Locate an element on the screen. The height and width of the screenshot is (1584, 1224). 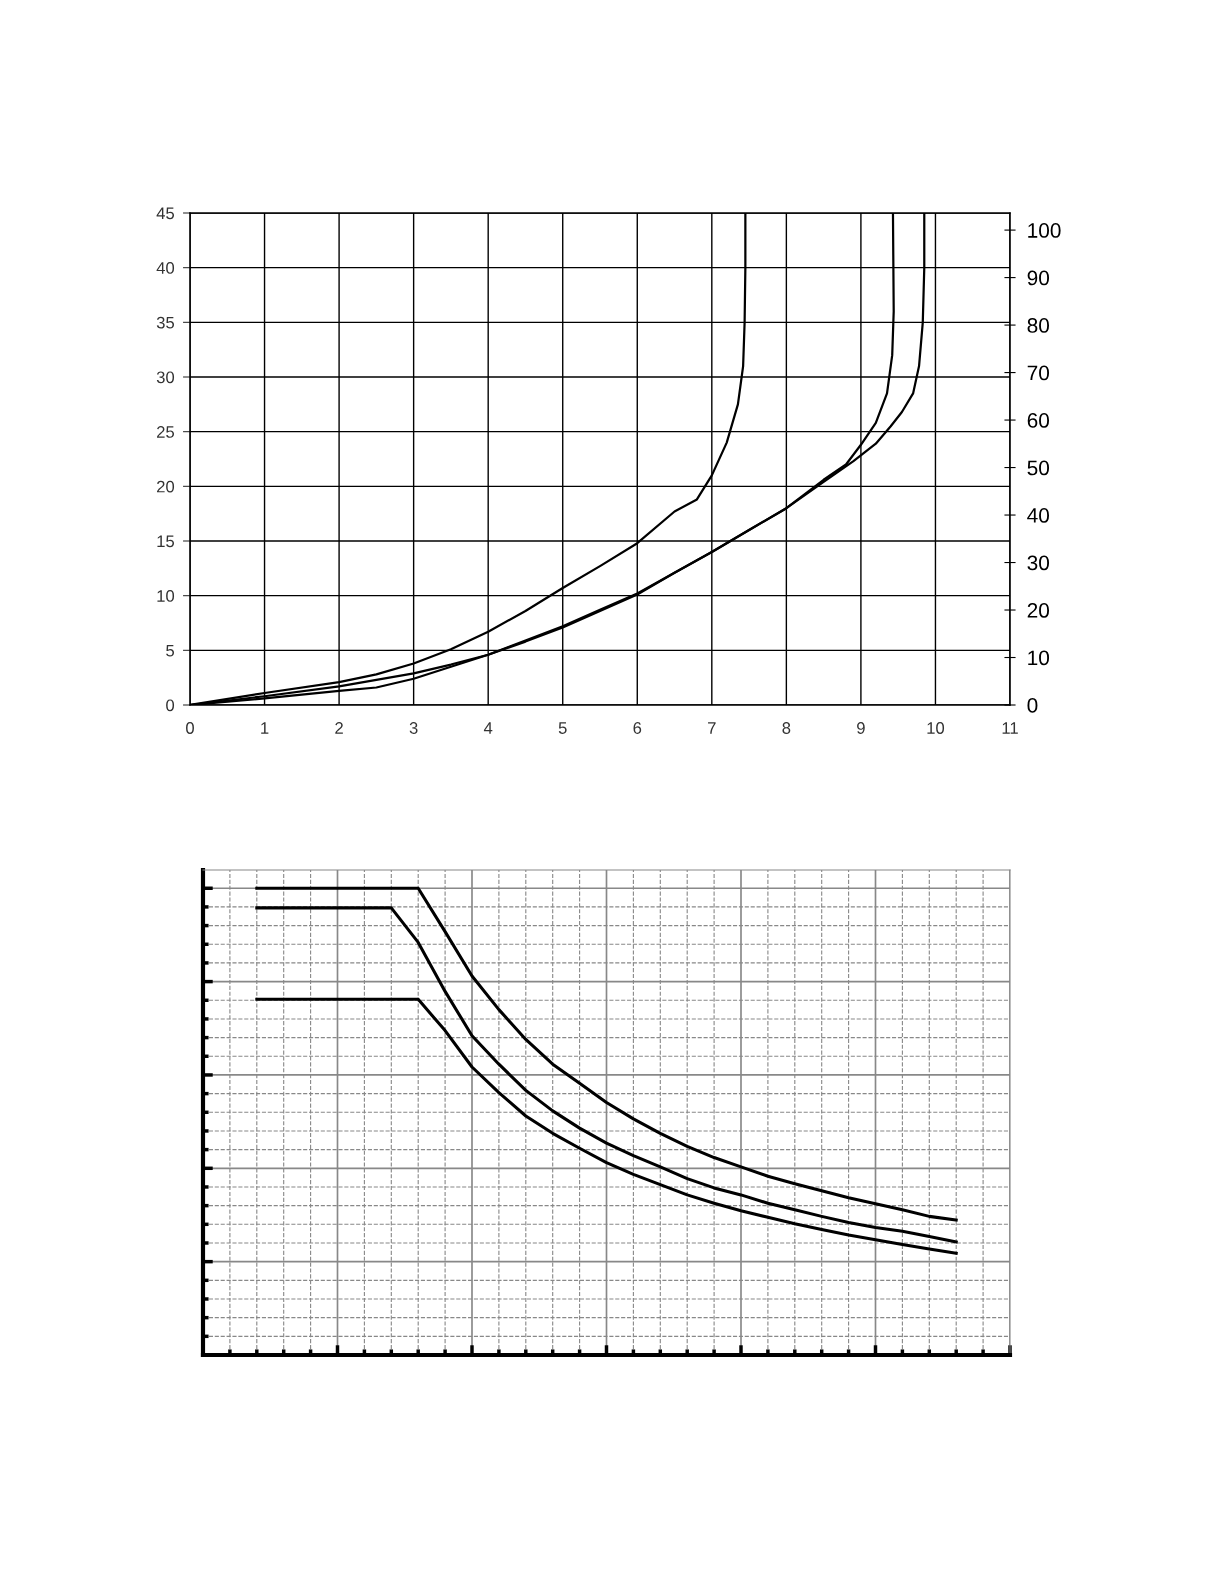
y2-tick-label: 50 is located at coordinates (1038, 468).